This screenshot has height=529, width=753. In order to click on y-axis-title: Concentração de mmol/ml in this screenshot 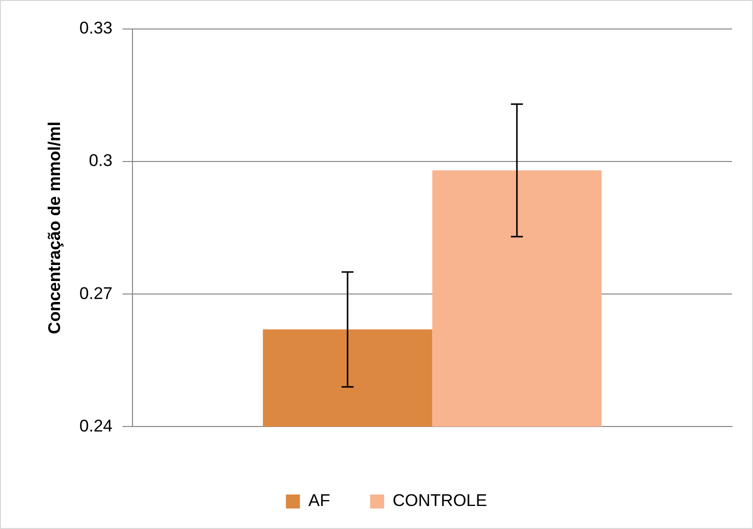, I will do `click(54, 228)`.